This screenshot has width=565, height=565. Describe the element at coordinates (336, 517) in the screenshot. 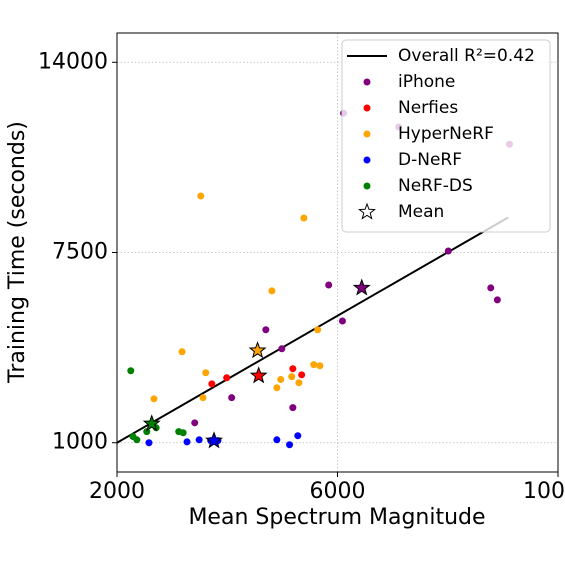

I see `x-axis-label: Mean Spectrum Magnitude` at that location.